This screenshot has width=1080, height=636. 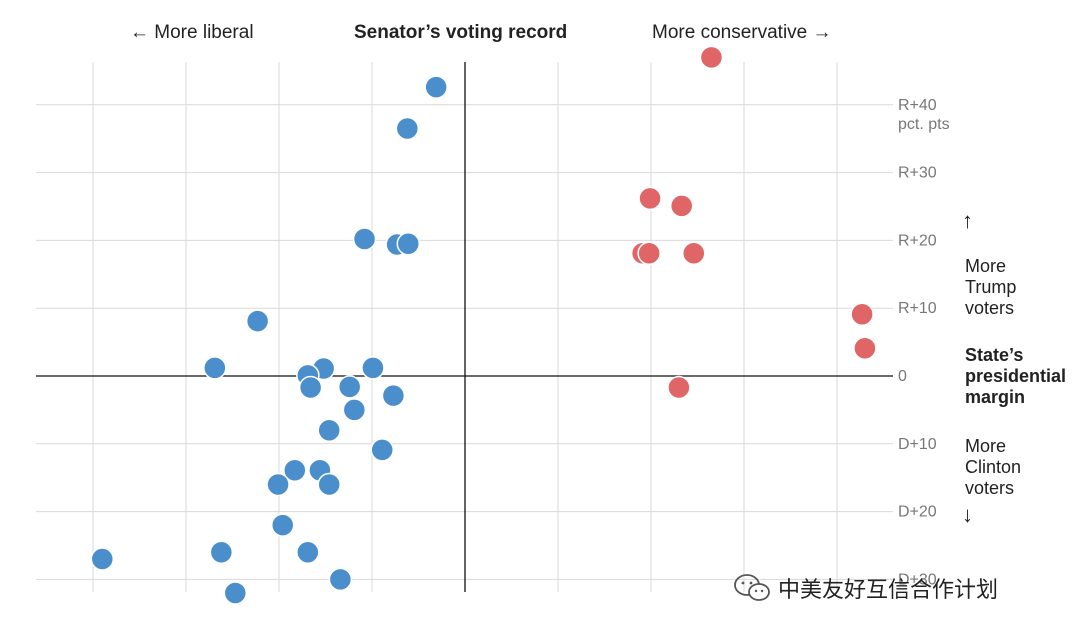 What do you see at coordinates (461, 32) in the screenshot?
I see `chart-title: Senator’s voting record` at bounding box center [461, 32].